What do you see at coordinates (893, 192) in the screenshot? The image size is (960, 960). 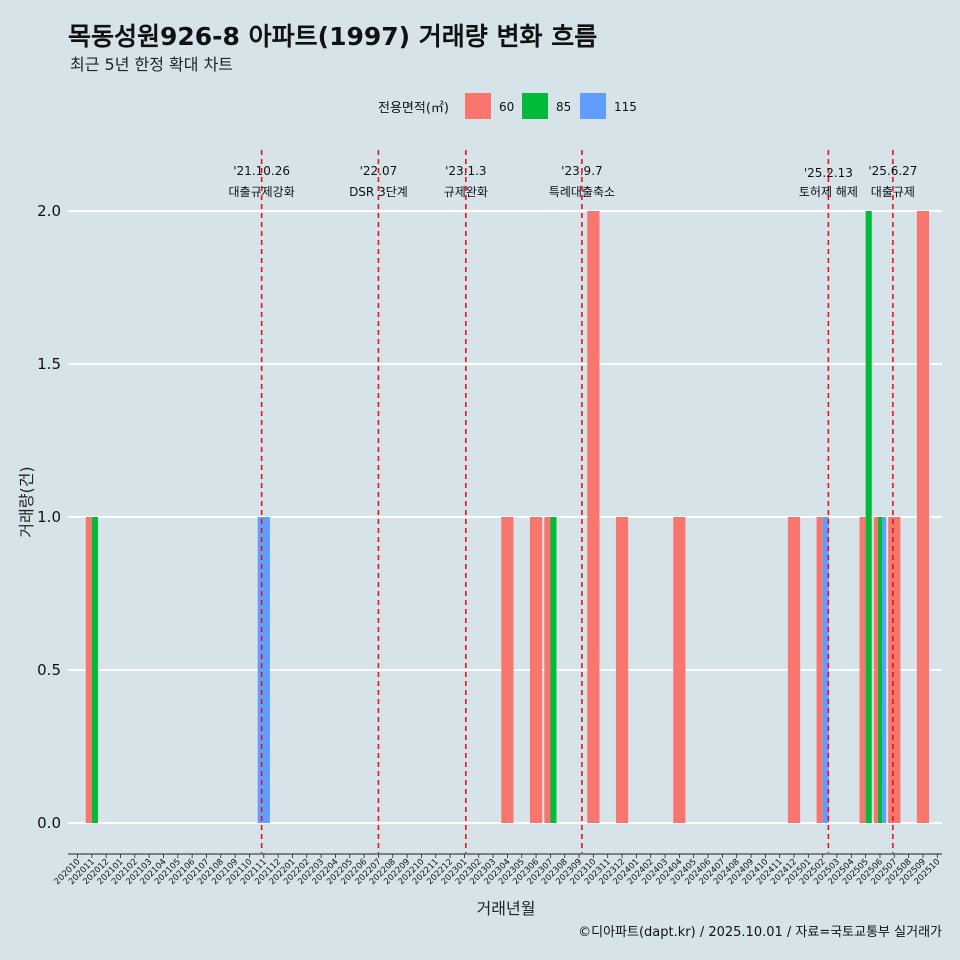 I see `event-label: 대출규제` at bounding box center [893, 192].